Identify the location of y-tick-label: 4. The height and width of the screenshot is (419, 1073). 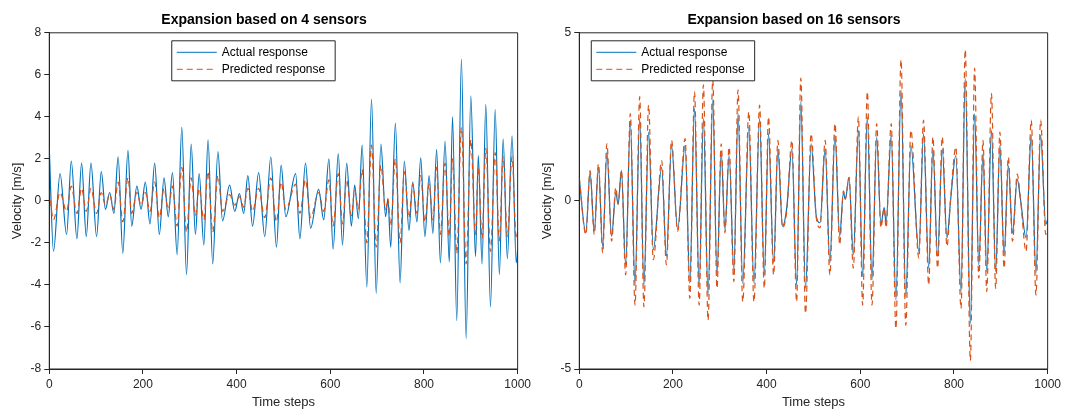
(38, 116).